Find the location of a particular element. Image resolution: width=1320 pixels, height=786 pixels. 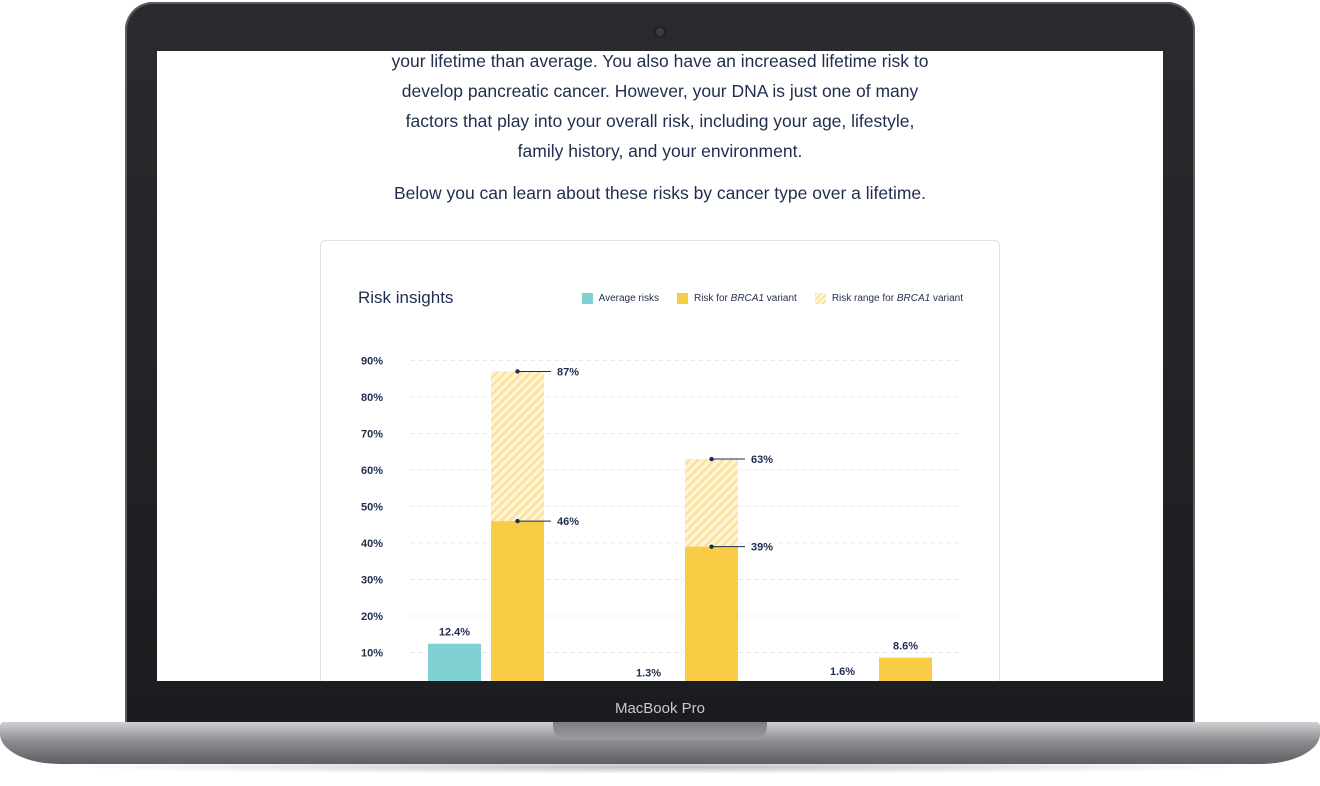

device-label: MacBook Pro is located at coordinates (660, 708).